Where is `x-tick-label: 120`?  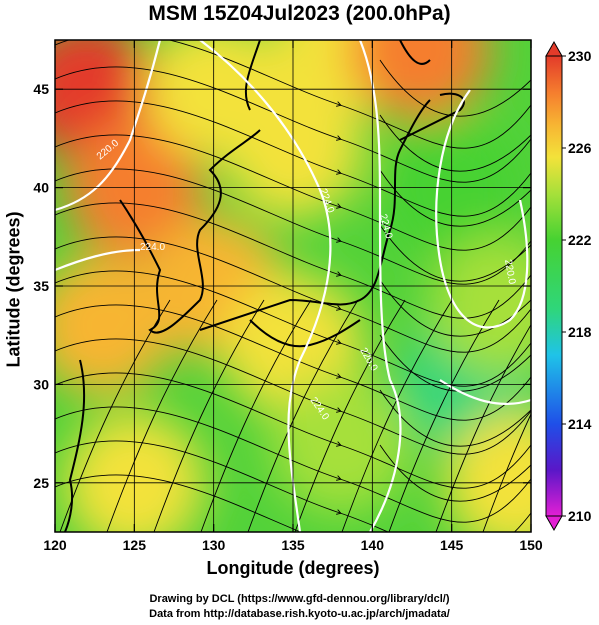
x-tick-label: 120 is located at coordinates (55, 545).